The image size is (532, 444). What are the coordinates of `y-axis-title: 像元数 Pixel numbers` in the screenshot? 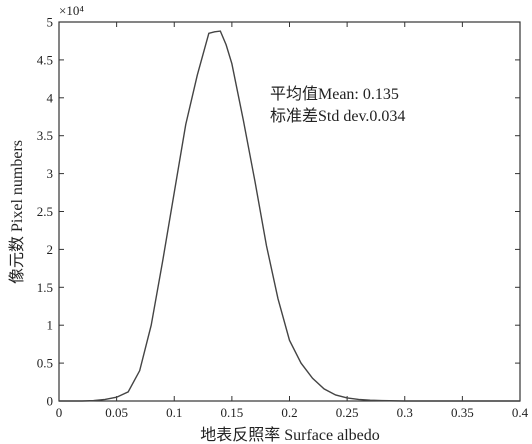 It's located at (17, 212).